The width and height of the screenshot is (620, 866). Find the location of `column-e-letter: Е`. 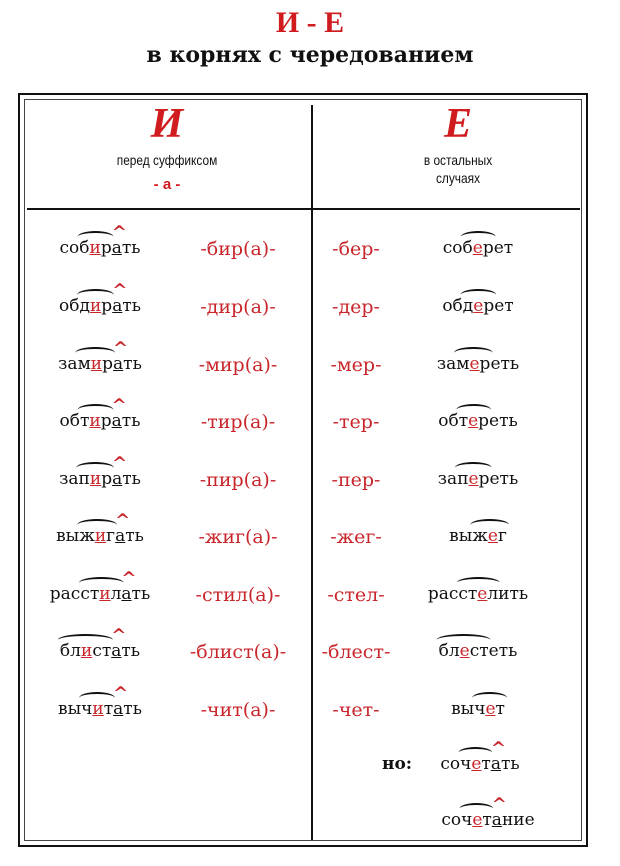

column-e-letter: Е is located at coordinates (457, 124).